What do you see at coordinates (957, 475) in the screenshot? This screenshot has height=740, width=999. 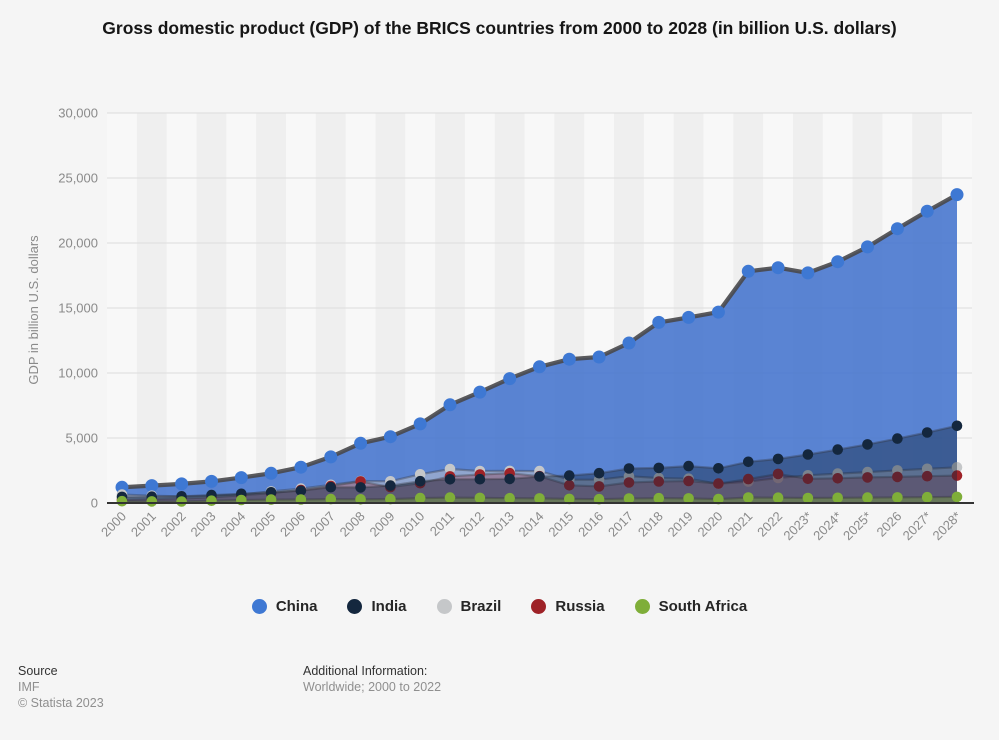 I see `data-point-russia-2028*` at bounding box center [957, 475].